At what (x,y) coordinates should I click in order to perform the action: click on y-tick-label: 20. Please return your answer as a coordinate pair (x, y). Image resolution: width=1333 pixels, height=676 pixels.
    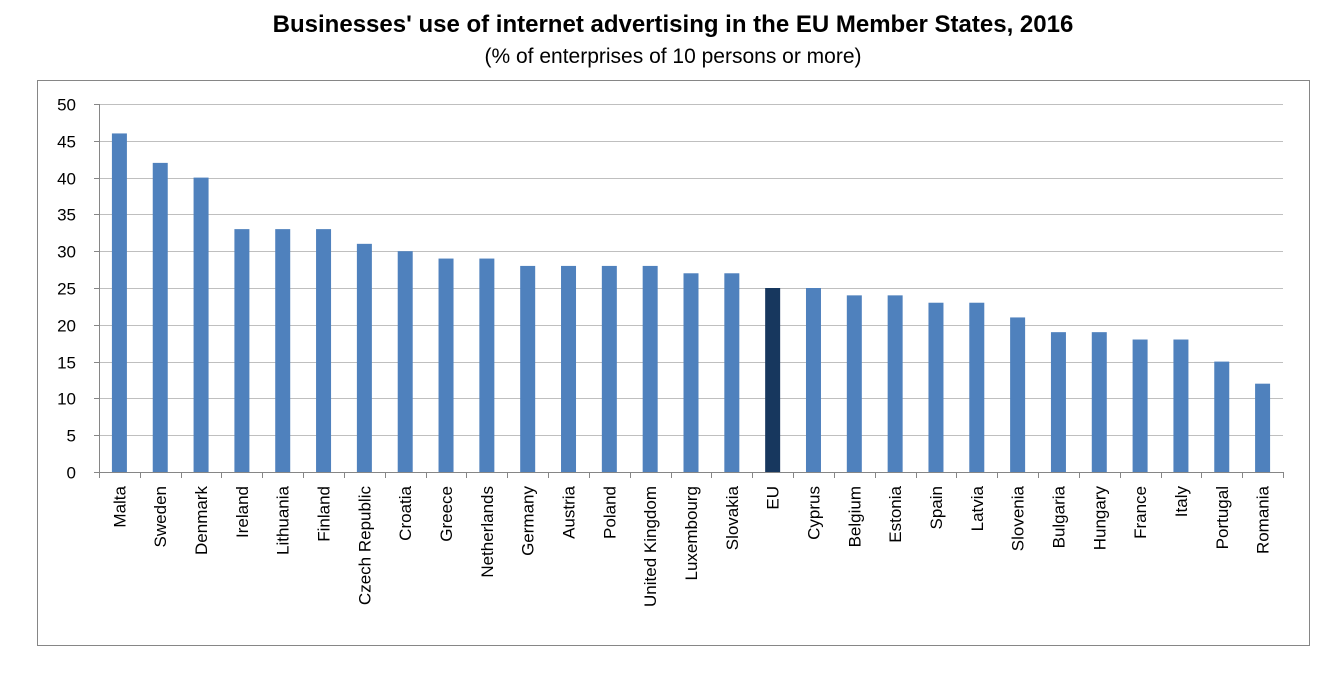
    Looking at the image, I should click on (66, 326).